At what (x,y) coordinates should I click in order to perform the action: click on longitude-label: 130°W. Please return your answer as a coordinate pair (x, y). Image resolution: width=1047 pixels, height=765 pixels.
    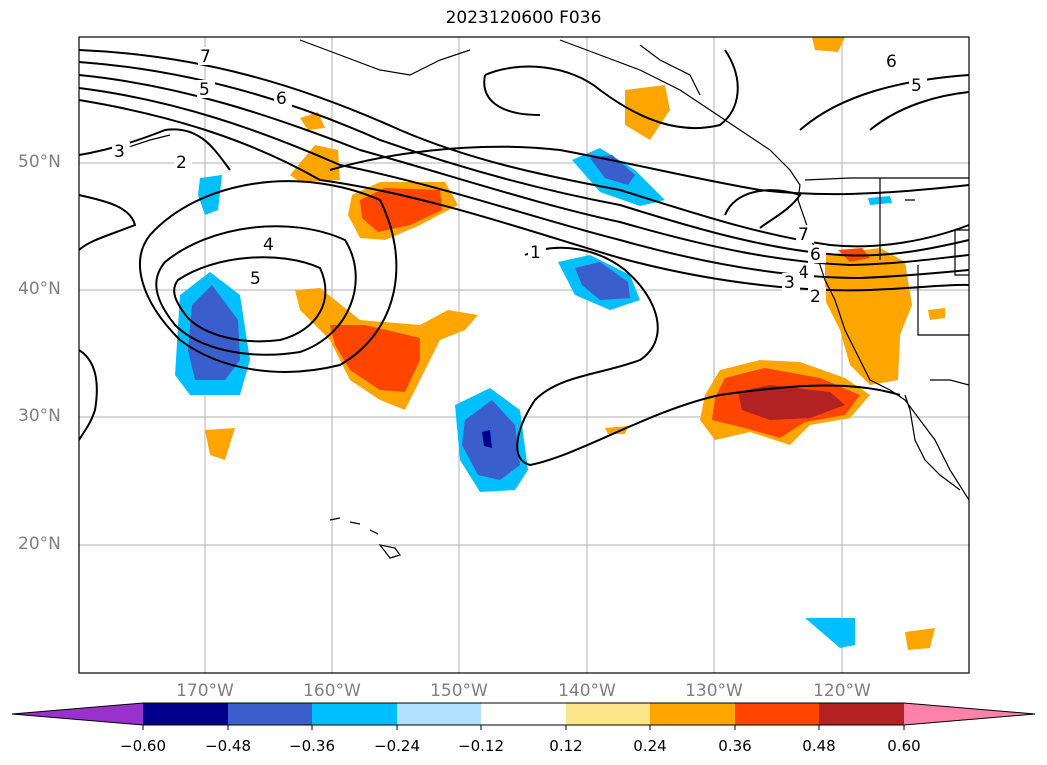
    Looking at the image, I should click on (714, 691).